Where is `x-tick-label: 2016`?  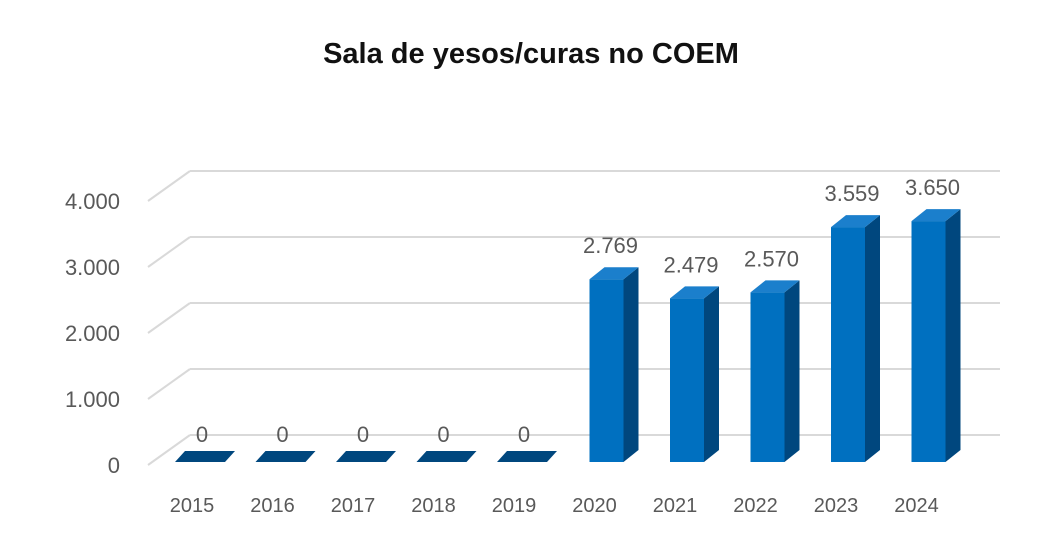
x-tick-label: 2016 is located at coordinates (272, 506).